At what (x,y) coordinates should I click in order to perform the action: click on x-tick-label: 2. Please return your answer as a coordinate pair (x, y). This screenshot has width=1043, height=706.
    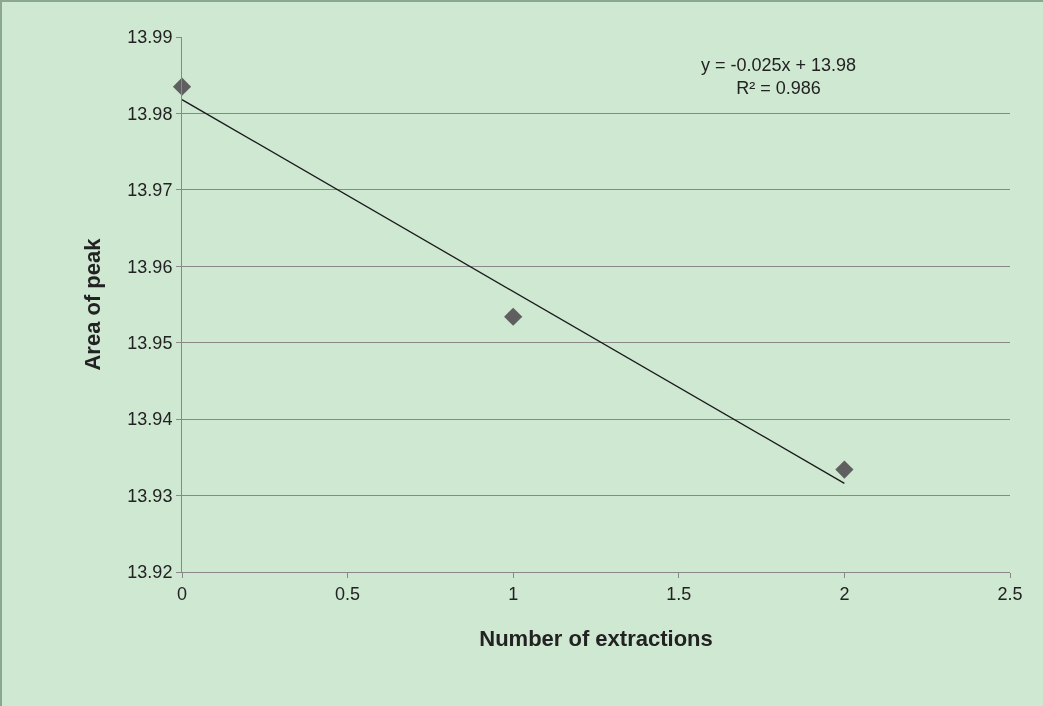
    Looking at the image, I should click on (844, 593).